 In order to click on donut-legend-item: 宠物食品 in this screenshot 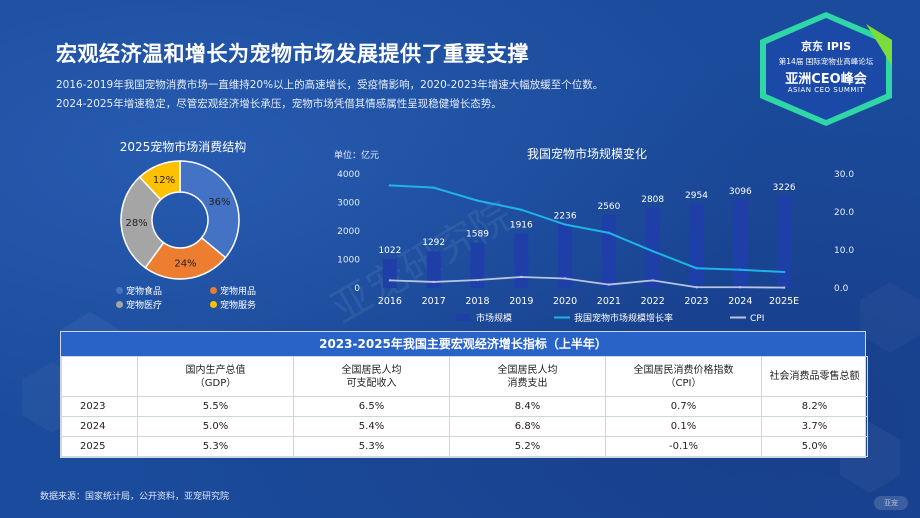, I will do `click(139, 290)`.